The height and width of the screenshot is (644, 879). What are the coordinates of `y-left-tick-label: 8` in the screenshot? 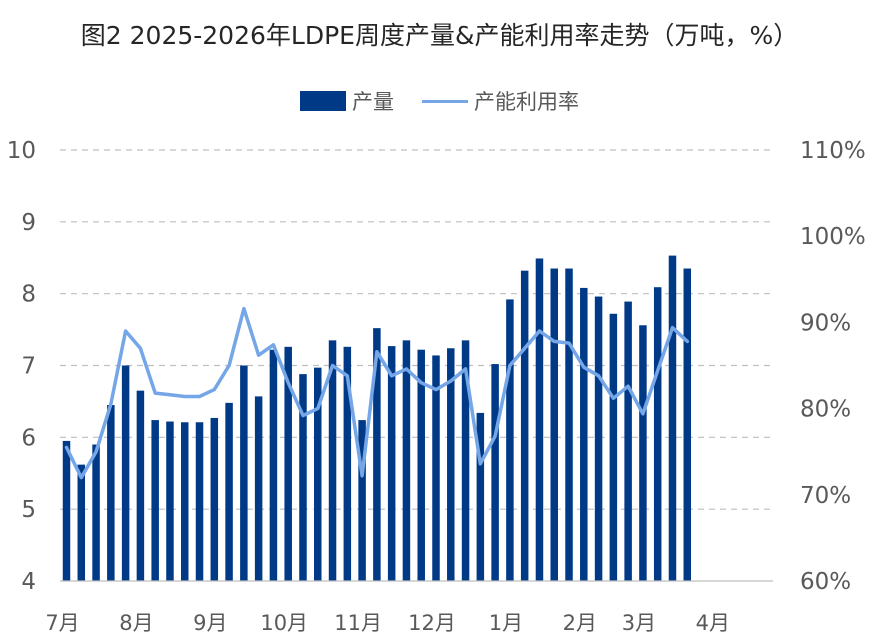 It's located at (28, 295).